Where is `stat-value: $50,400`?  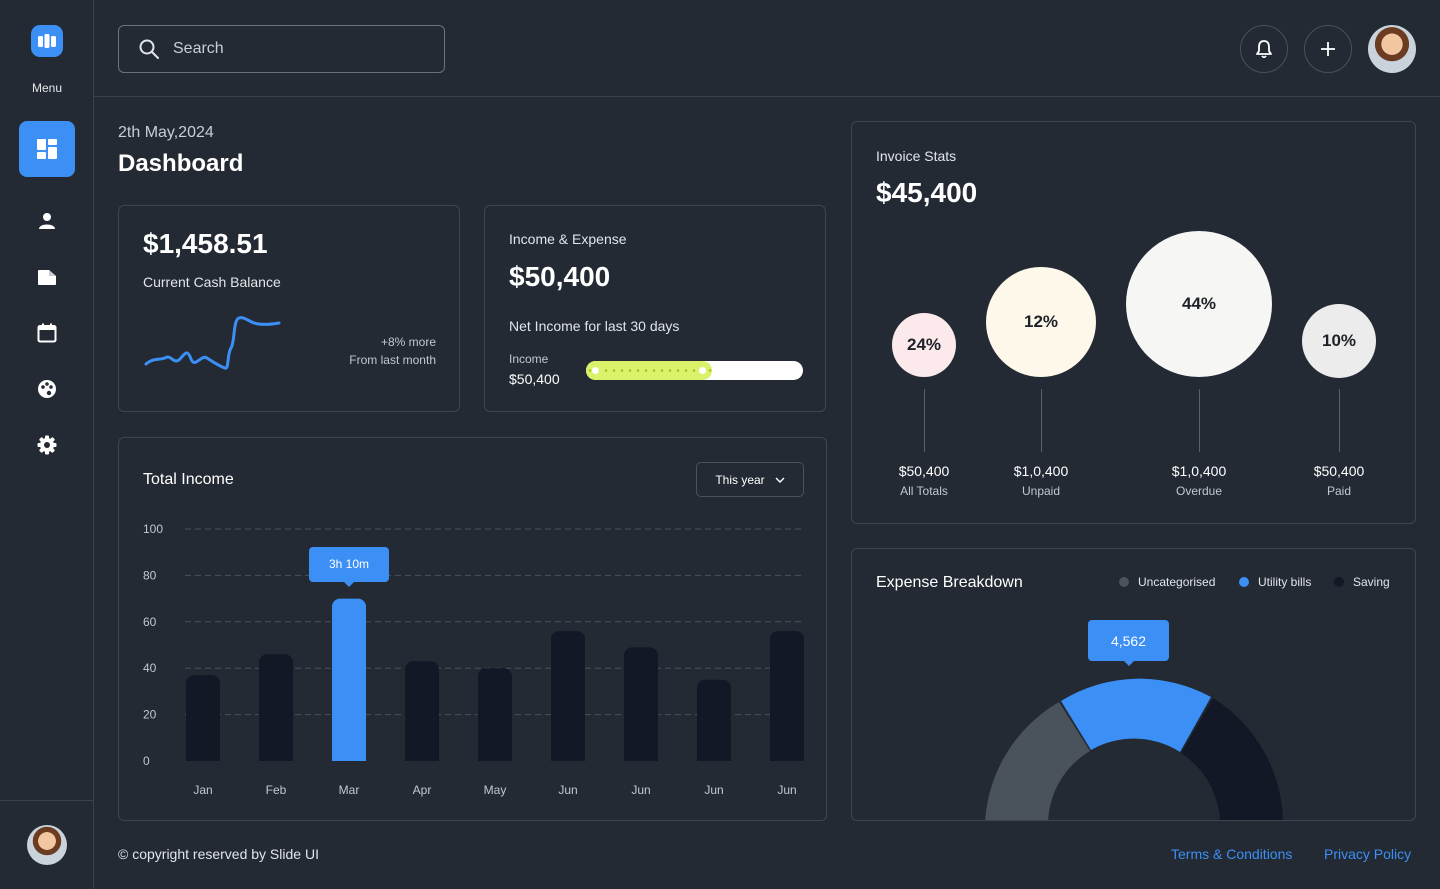
stat-value: $50,400 is located at coordinates (1339, 471).